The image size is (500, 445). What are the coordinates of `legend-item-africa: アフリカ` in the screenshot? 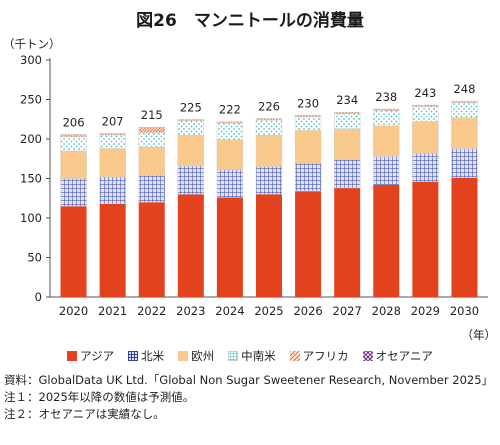 It's located at (319, 356).